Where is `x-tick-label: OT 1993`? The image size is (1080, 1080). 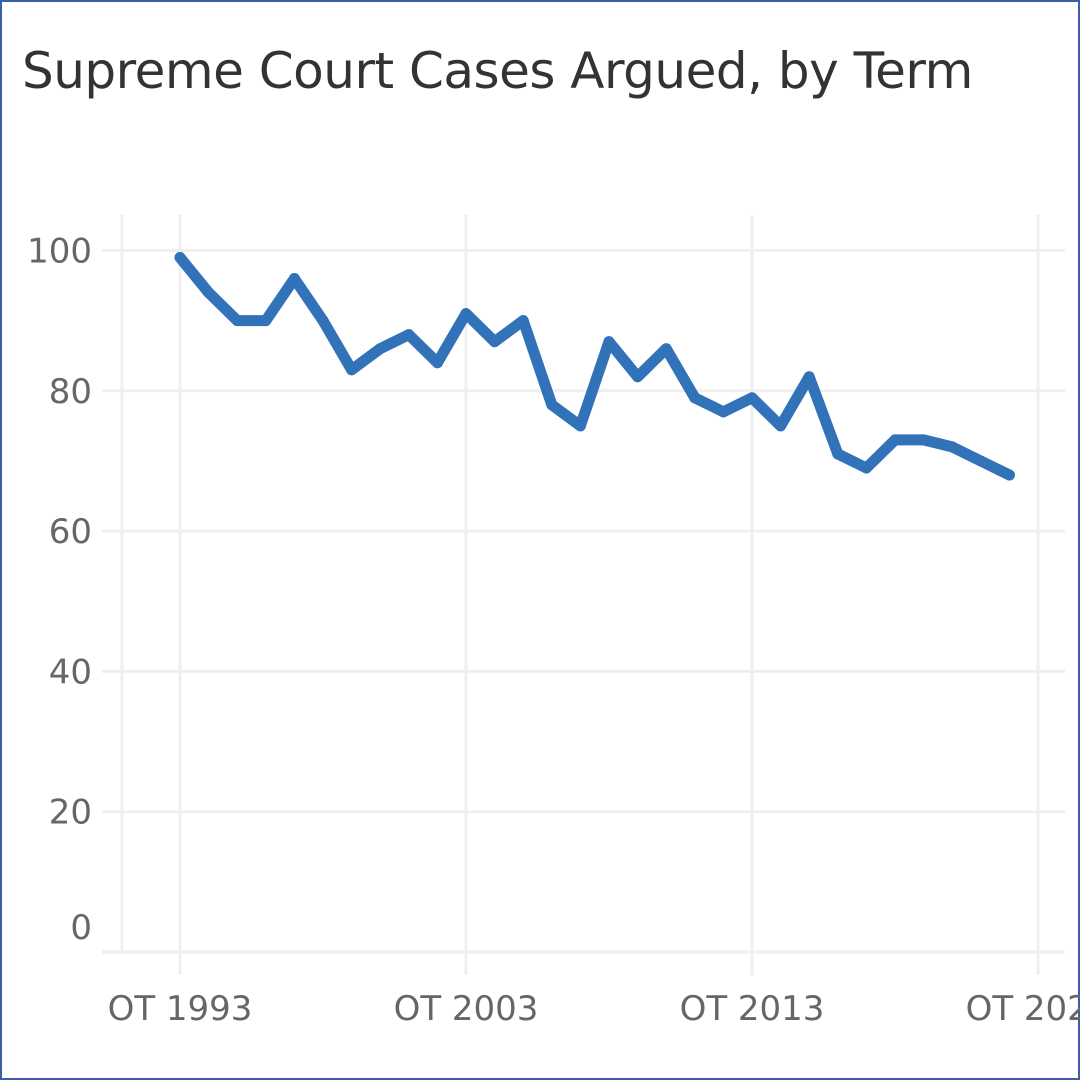
x-tick-label: OT 1993 is located at coordinates (180, 1009).